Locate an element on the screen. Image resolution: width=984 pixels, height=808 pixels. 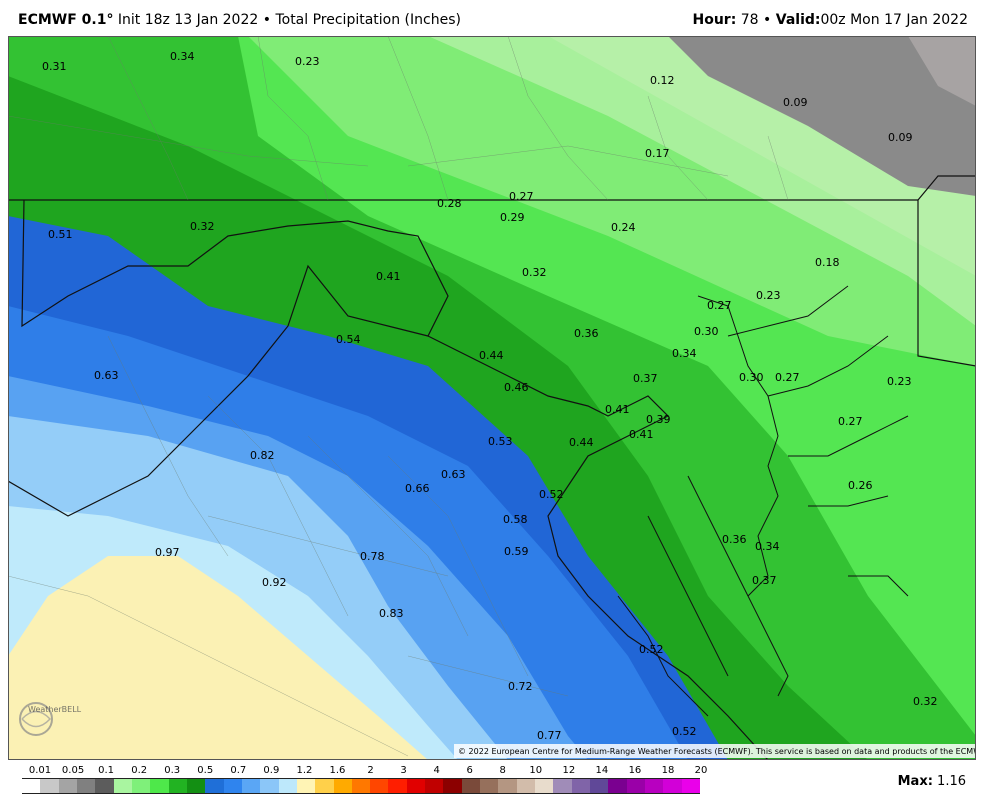
colorbar-tick-label: 1.2 is located at coordinates (304, 770).